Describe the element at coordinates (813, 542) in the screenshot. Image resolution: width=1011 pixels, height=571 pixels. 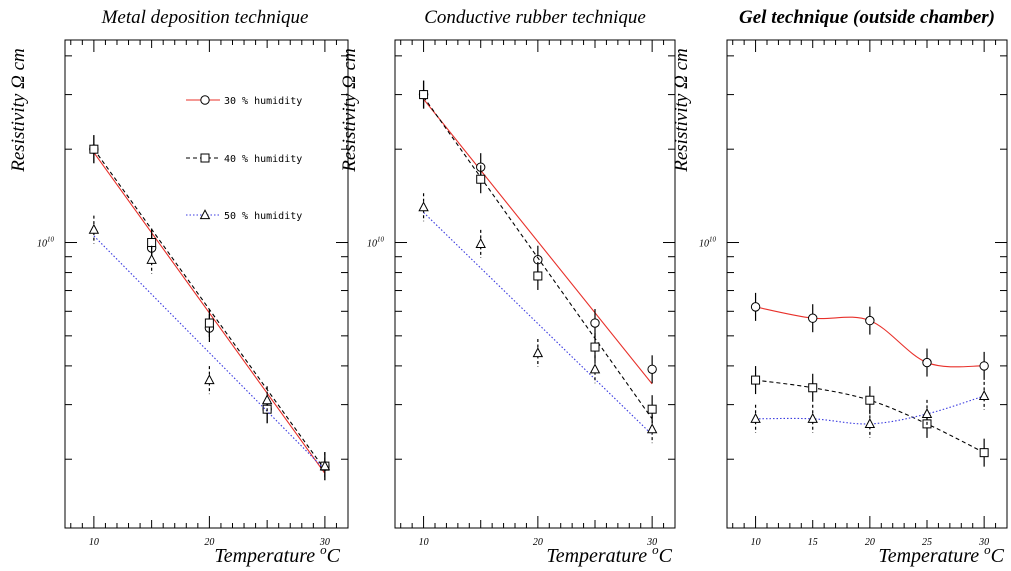
I see `x-tick-label: 15` at that location.